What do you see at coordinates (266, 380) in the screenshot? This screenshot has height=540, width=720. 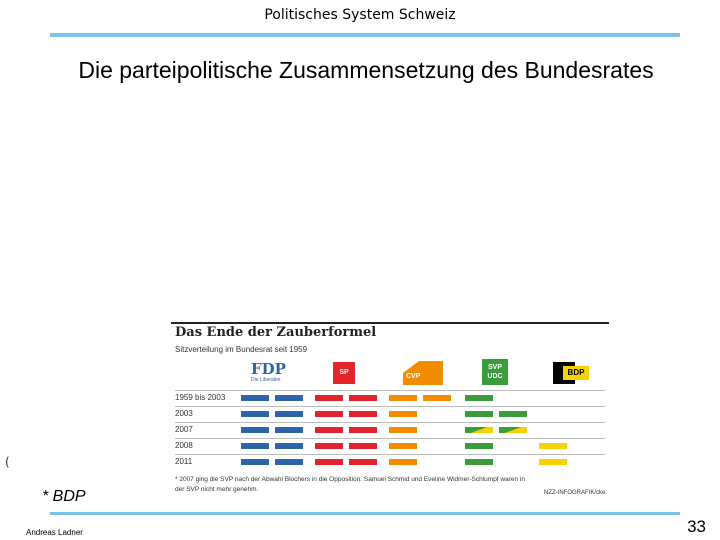 I see `logo-fdp-sub: Die Liberalen` at bounding box center [266, 380].